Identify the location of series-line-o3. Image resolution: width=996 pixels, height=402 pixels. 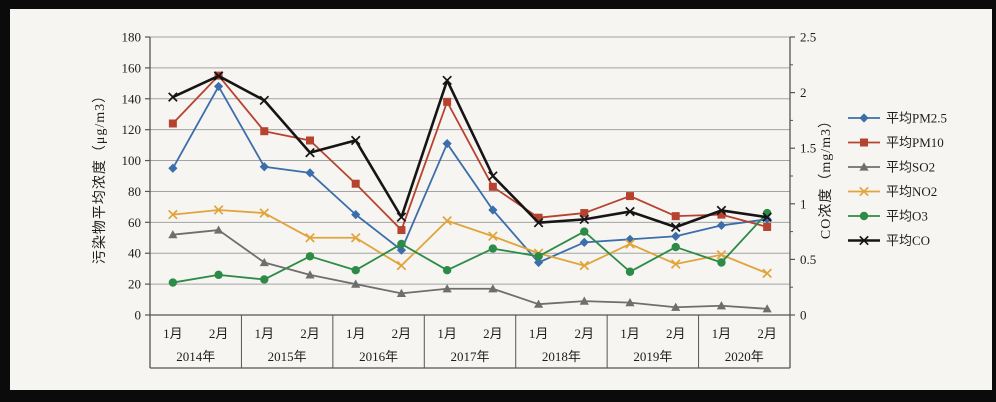
(470, 248).